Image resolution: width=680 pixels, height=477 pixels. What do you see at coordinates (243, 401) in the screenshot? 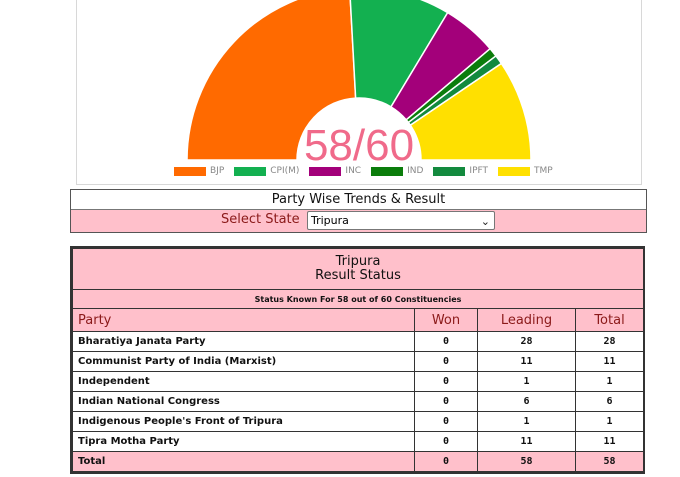
I see `party-name: Indian National Congress` at bounding box center [243, 401].